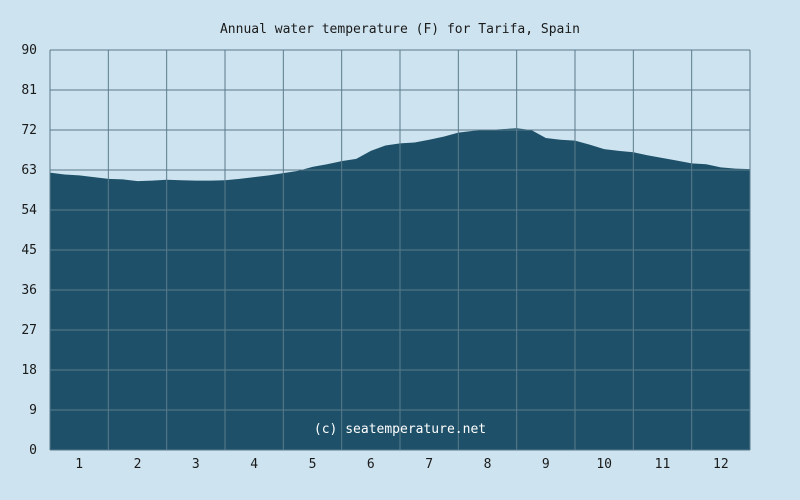 Image resolution: width=800 pixels, height=500 pixels. What do you see at coordinates (29, 170) in the screenshot?
I see `y-tick-label: 63` at bounding box center [29, 170].